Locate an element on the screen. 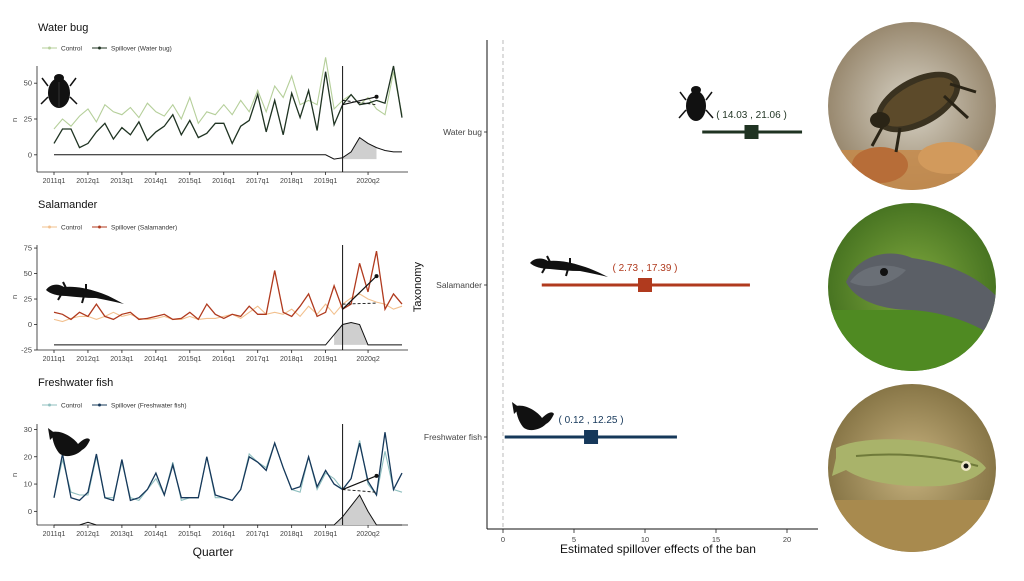 This screenshot has width=1024, height=581. y-tick-label: 30 is located at coordinates (28, 429).